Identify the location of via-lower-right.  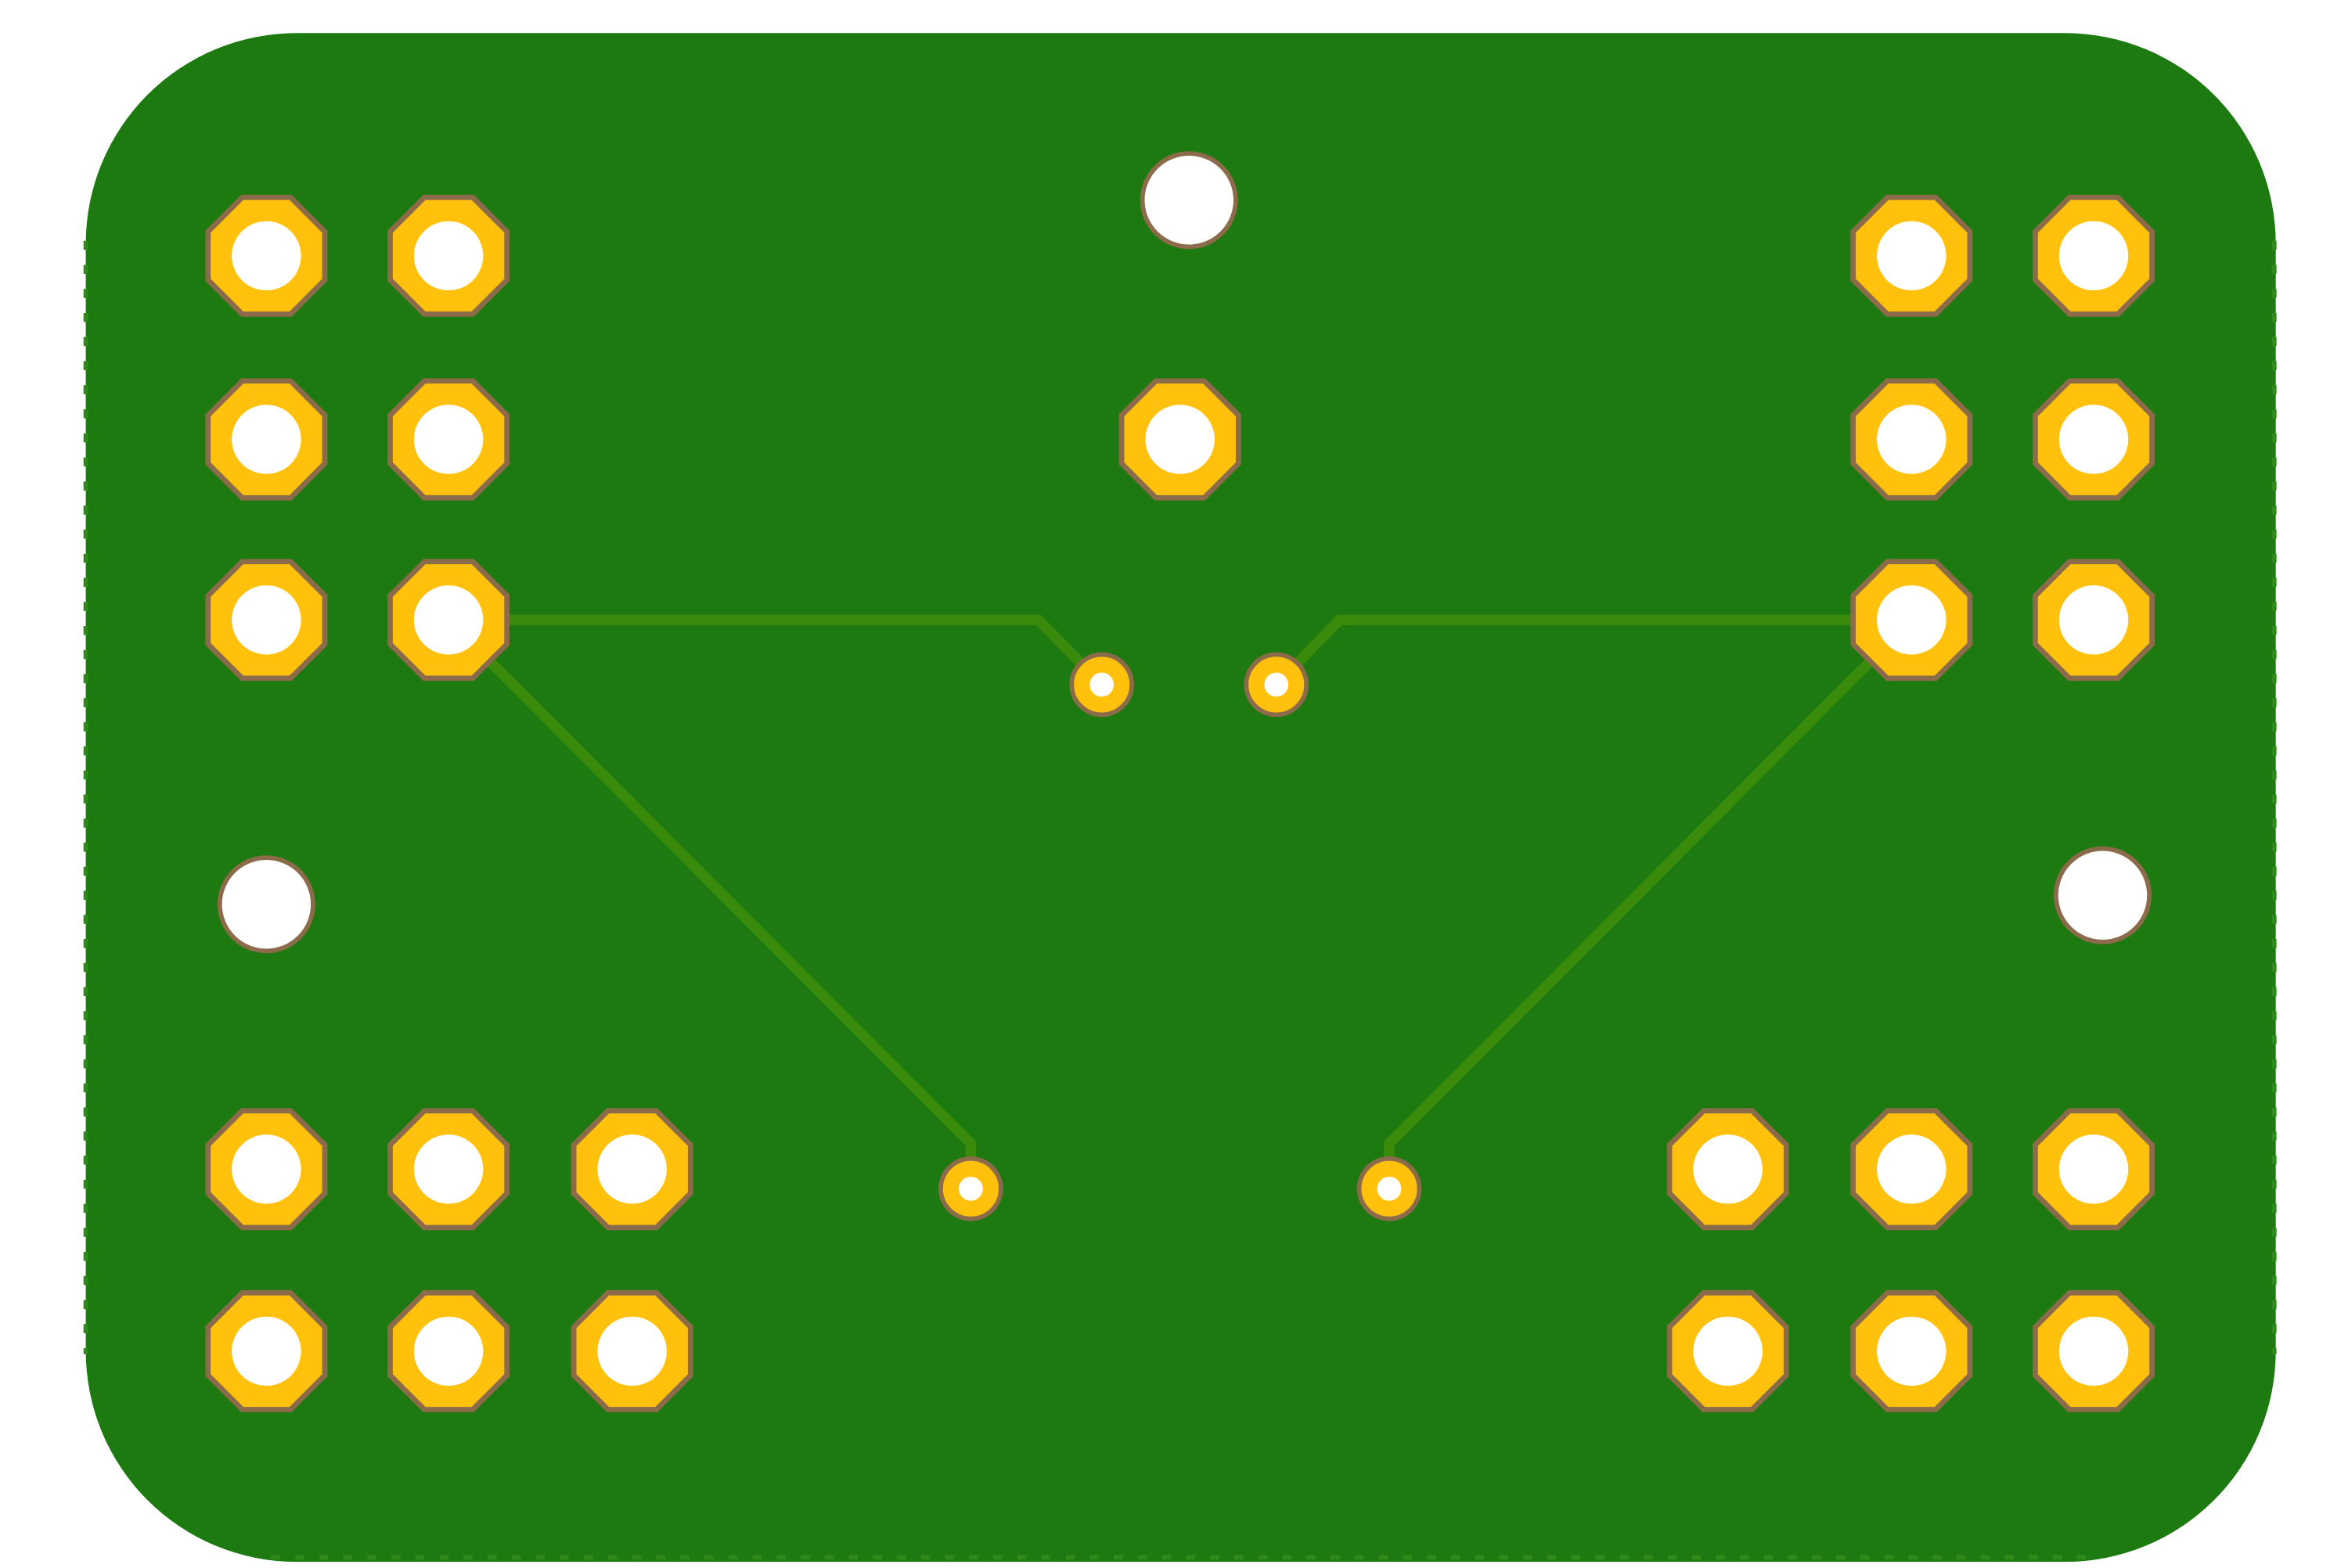
(1389, 1188).